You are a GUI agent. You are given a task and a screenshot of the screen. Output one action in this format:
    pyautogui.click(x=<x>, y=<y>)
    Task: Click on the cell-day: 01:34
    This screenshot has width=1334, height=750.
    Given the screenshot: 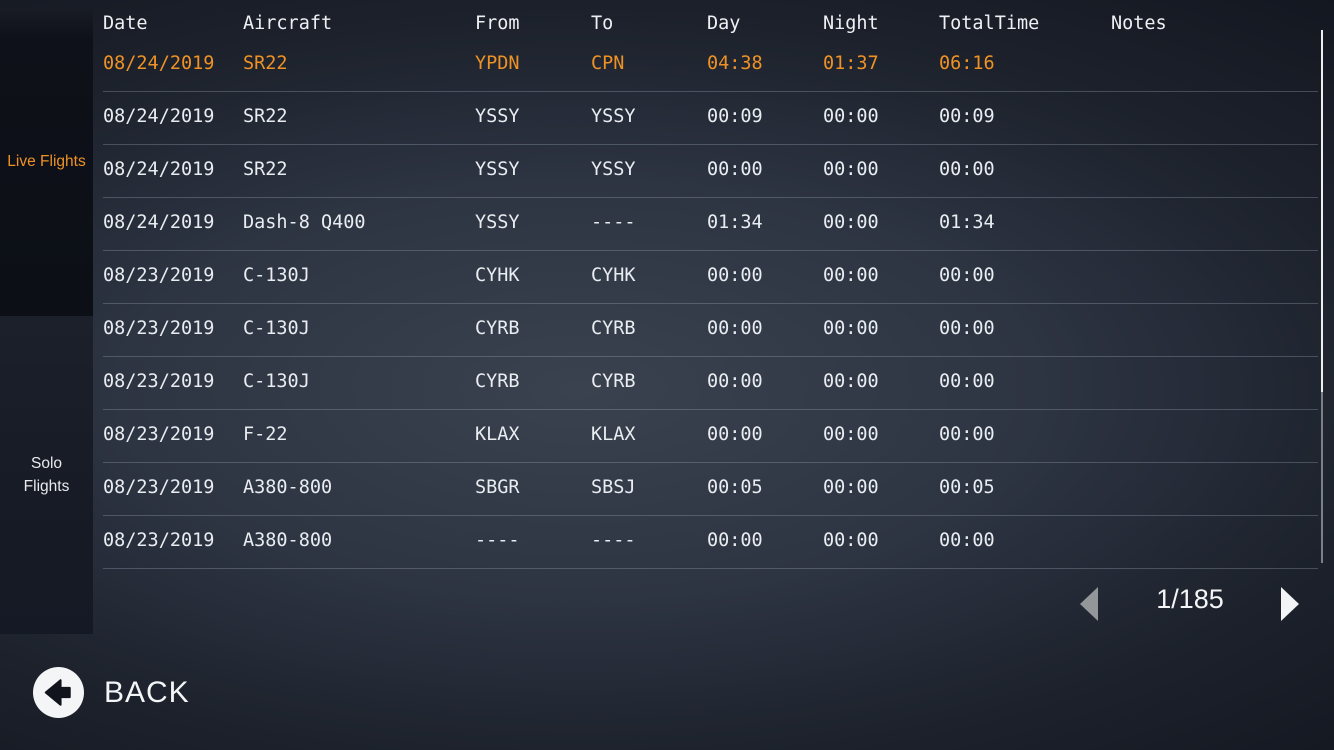 What is the action you would take?
    pyautogui.click(x=735, y=222)
    